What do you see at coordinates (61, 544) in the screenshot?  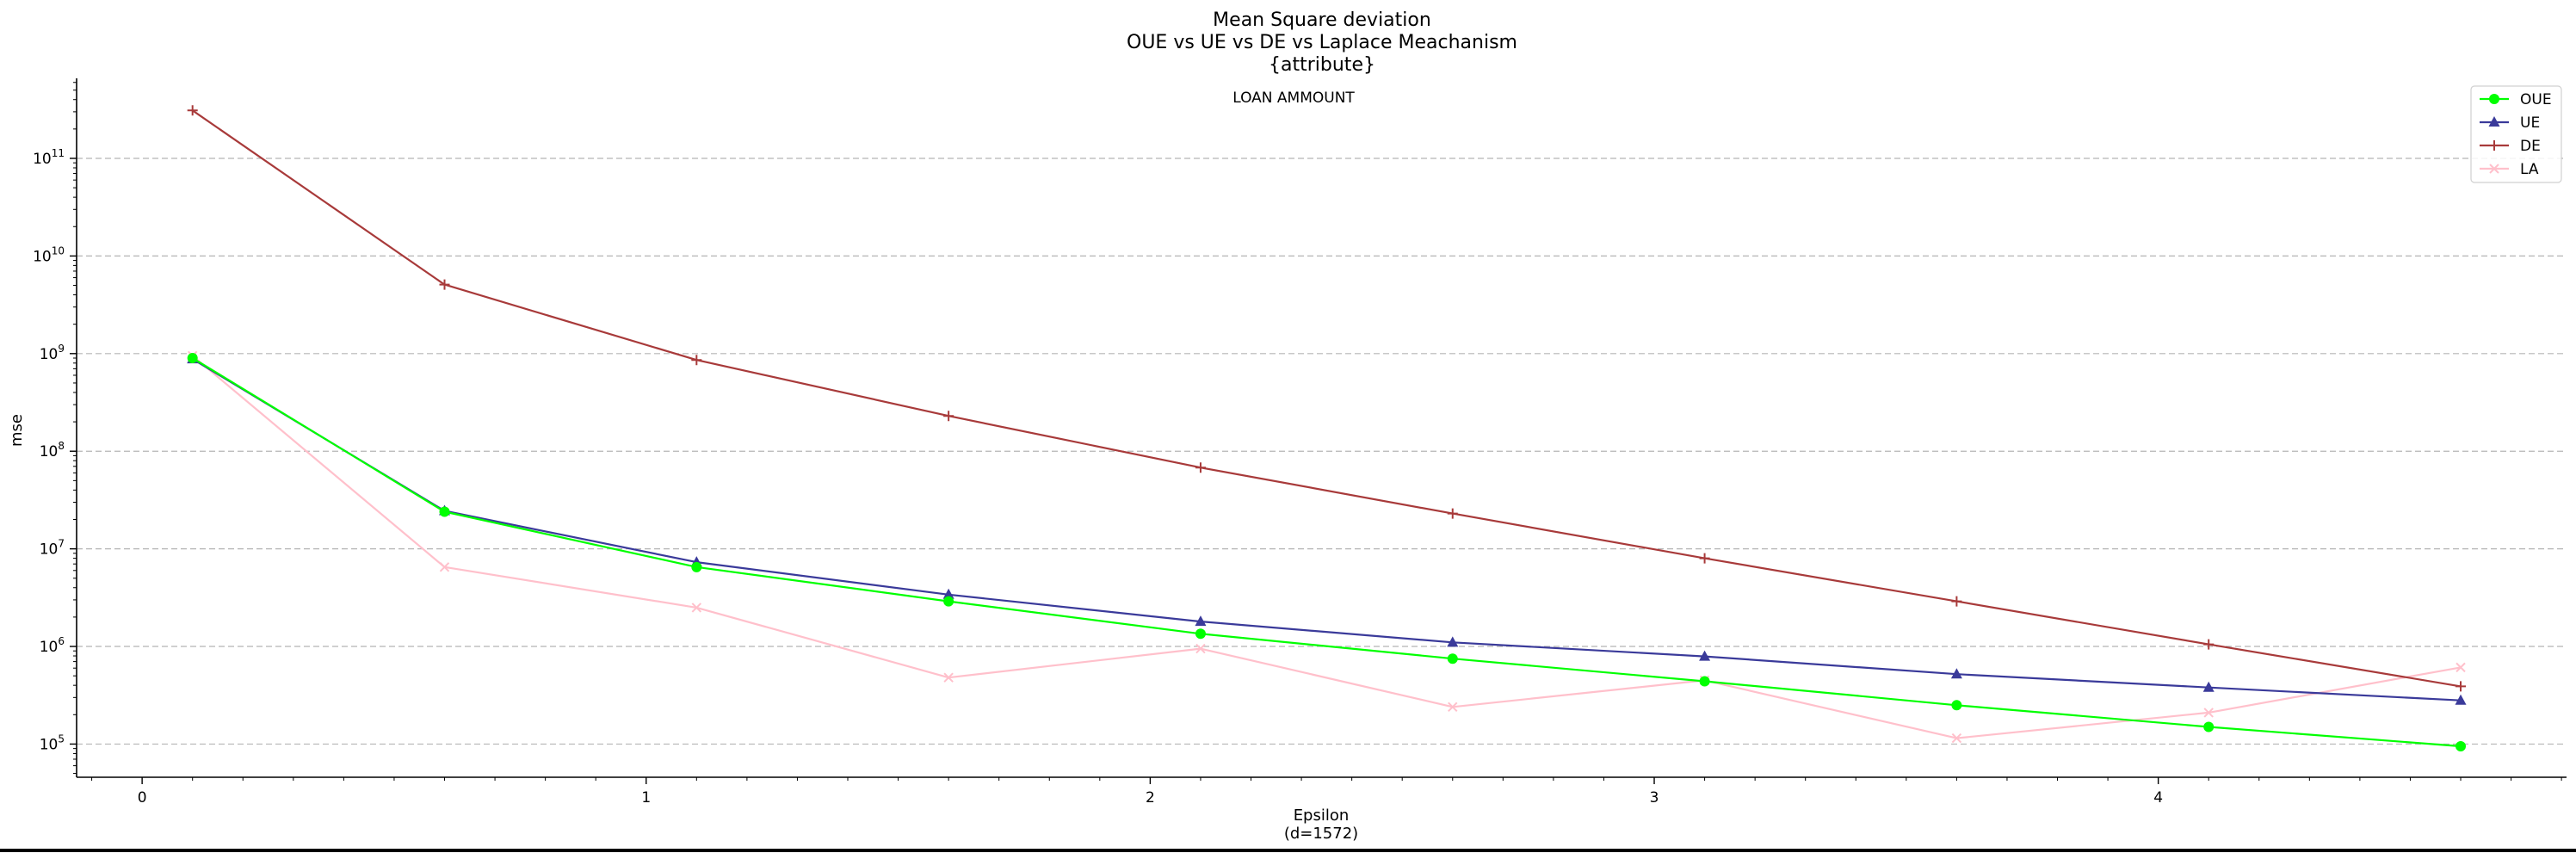 I see `y-tick-label-exponent: 7` at bounding box center [61, 544].